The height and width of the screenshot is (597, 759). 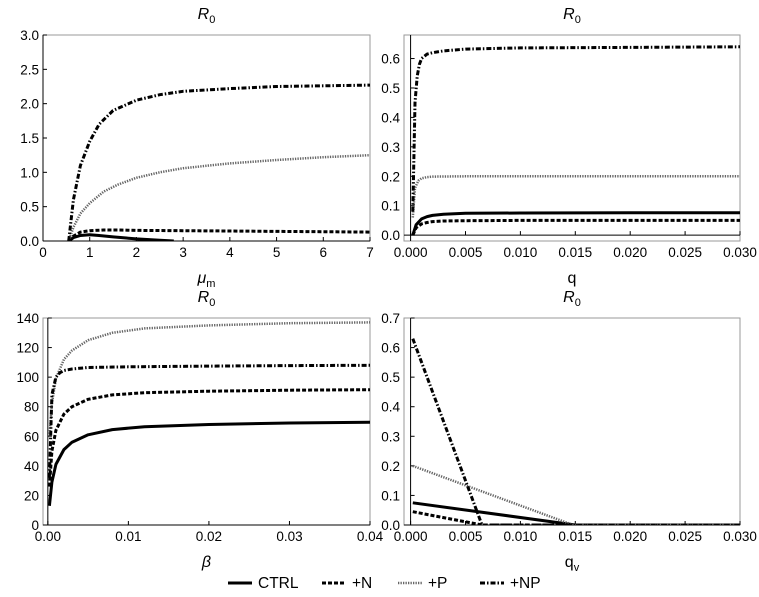 What do you see at coordinates (370, 536) in the screenshot?
I see `x-tick-label: 0.04` at bounding box center [370, 536].